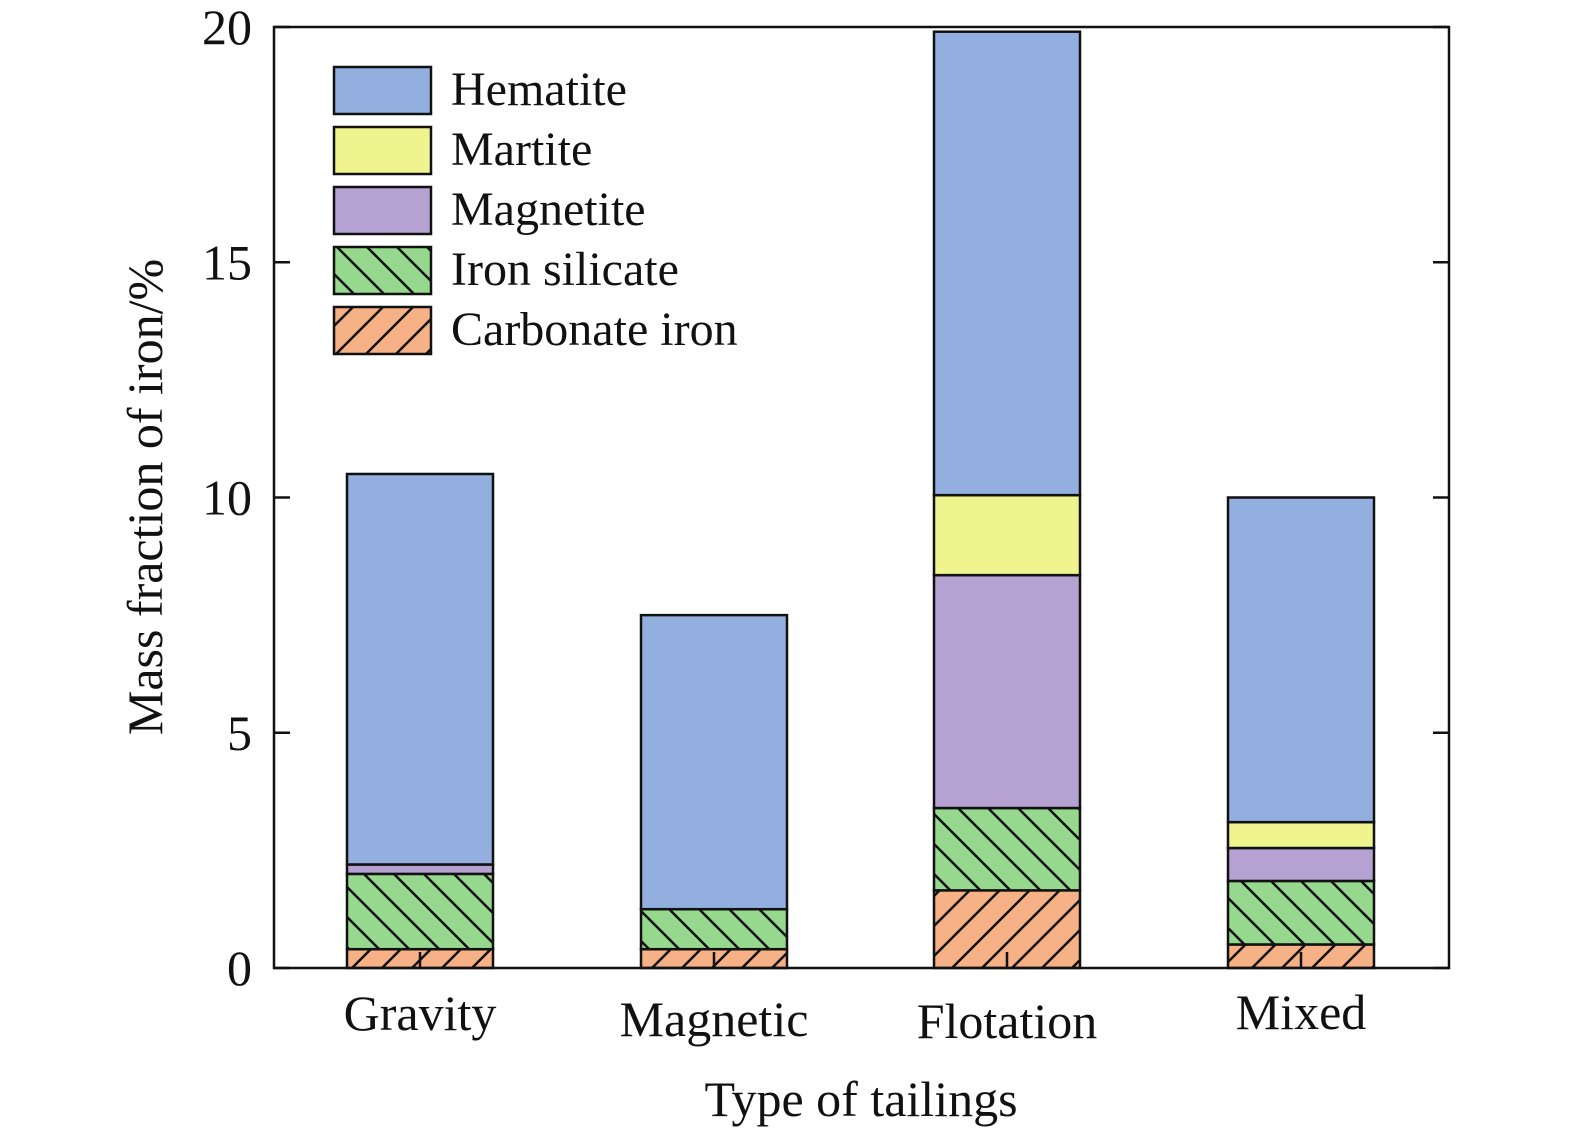 The height and width of the screenshot is (1138, 1575). Describe the element at coordinates (382, 210) in the screenshot. I see `legend-swatch-magnetite` at that location.